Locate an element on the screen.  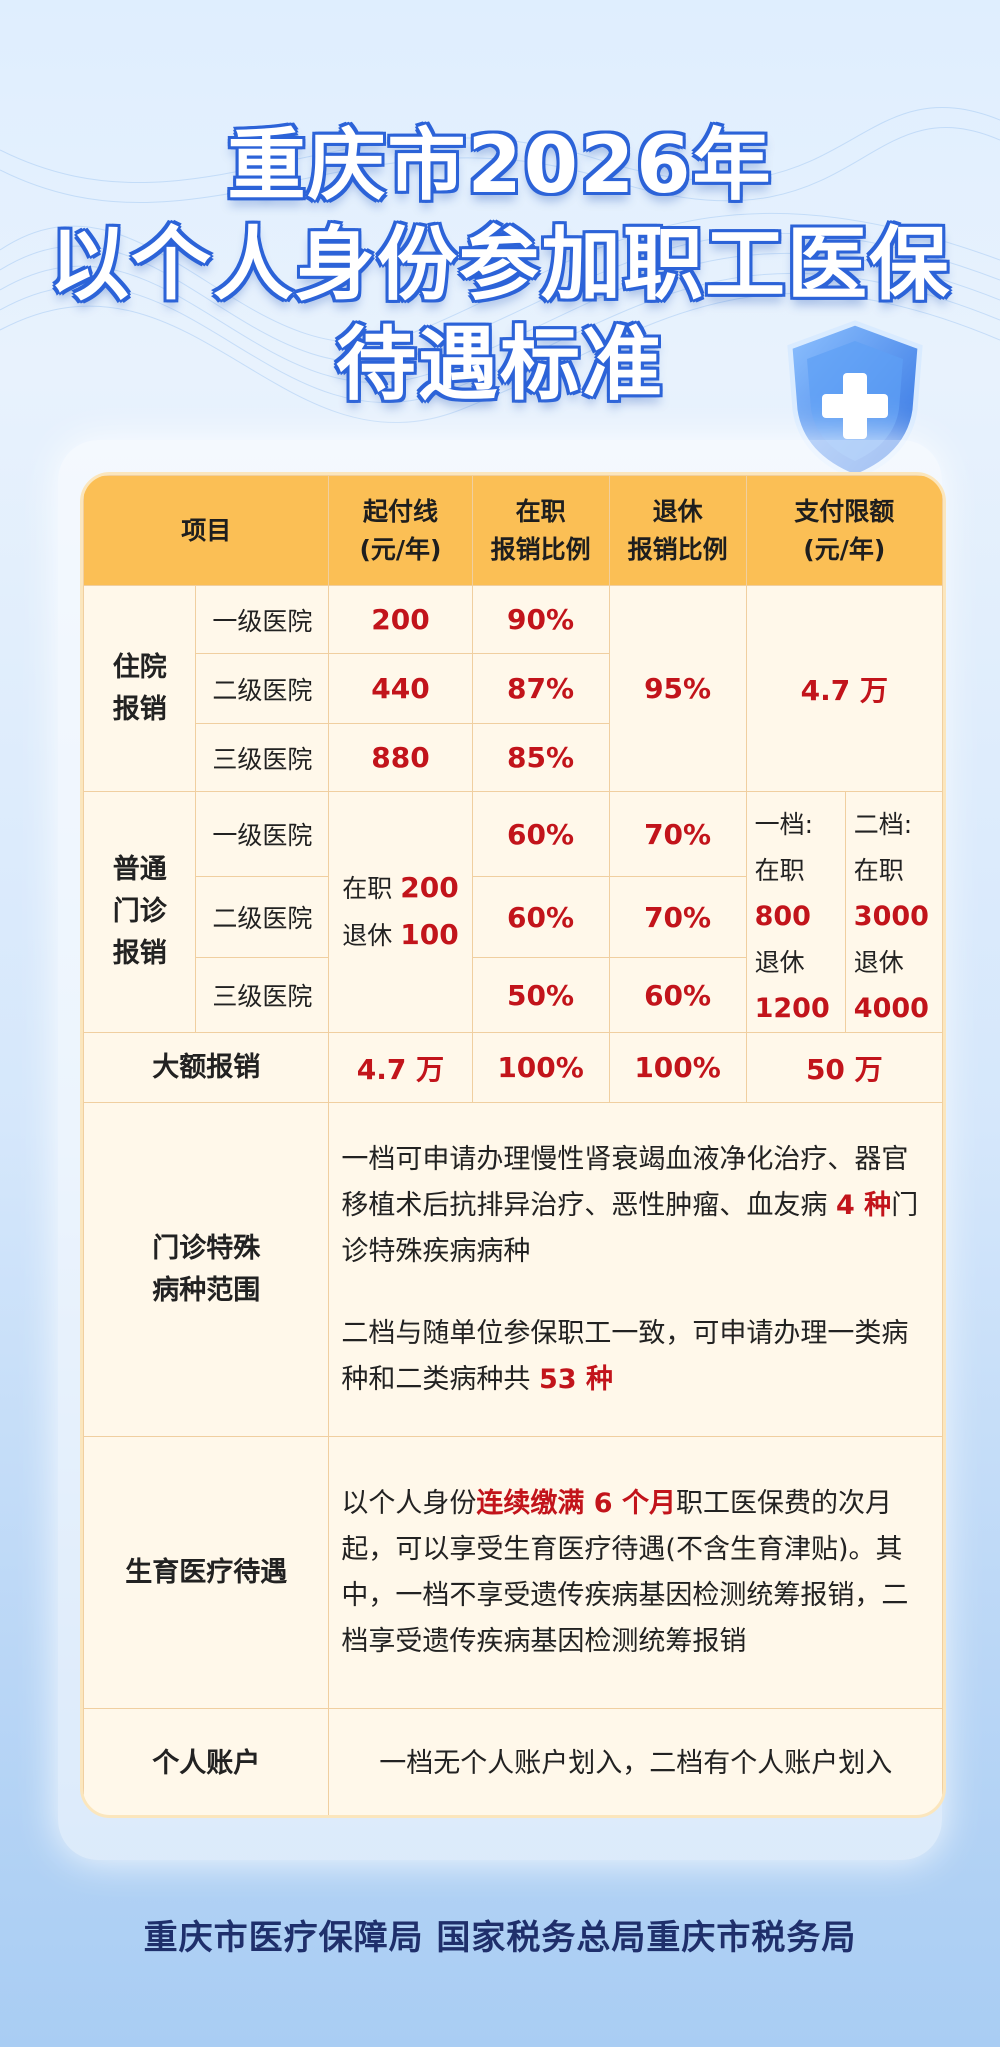
deductible-retired-label: 退休 is located at coordinates (367, 935).